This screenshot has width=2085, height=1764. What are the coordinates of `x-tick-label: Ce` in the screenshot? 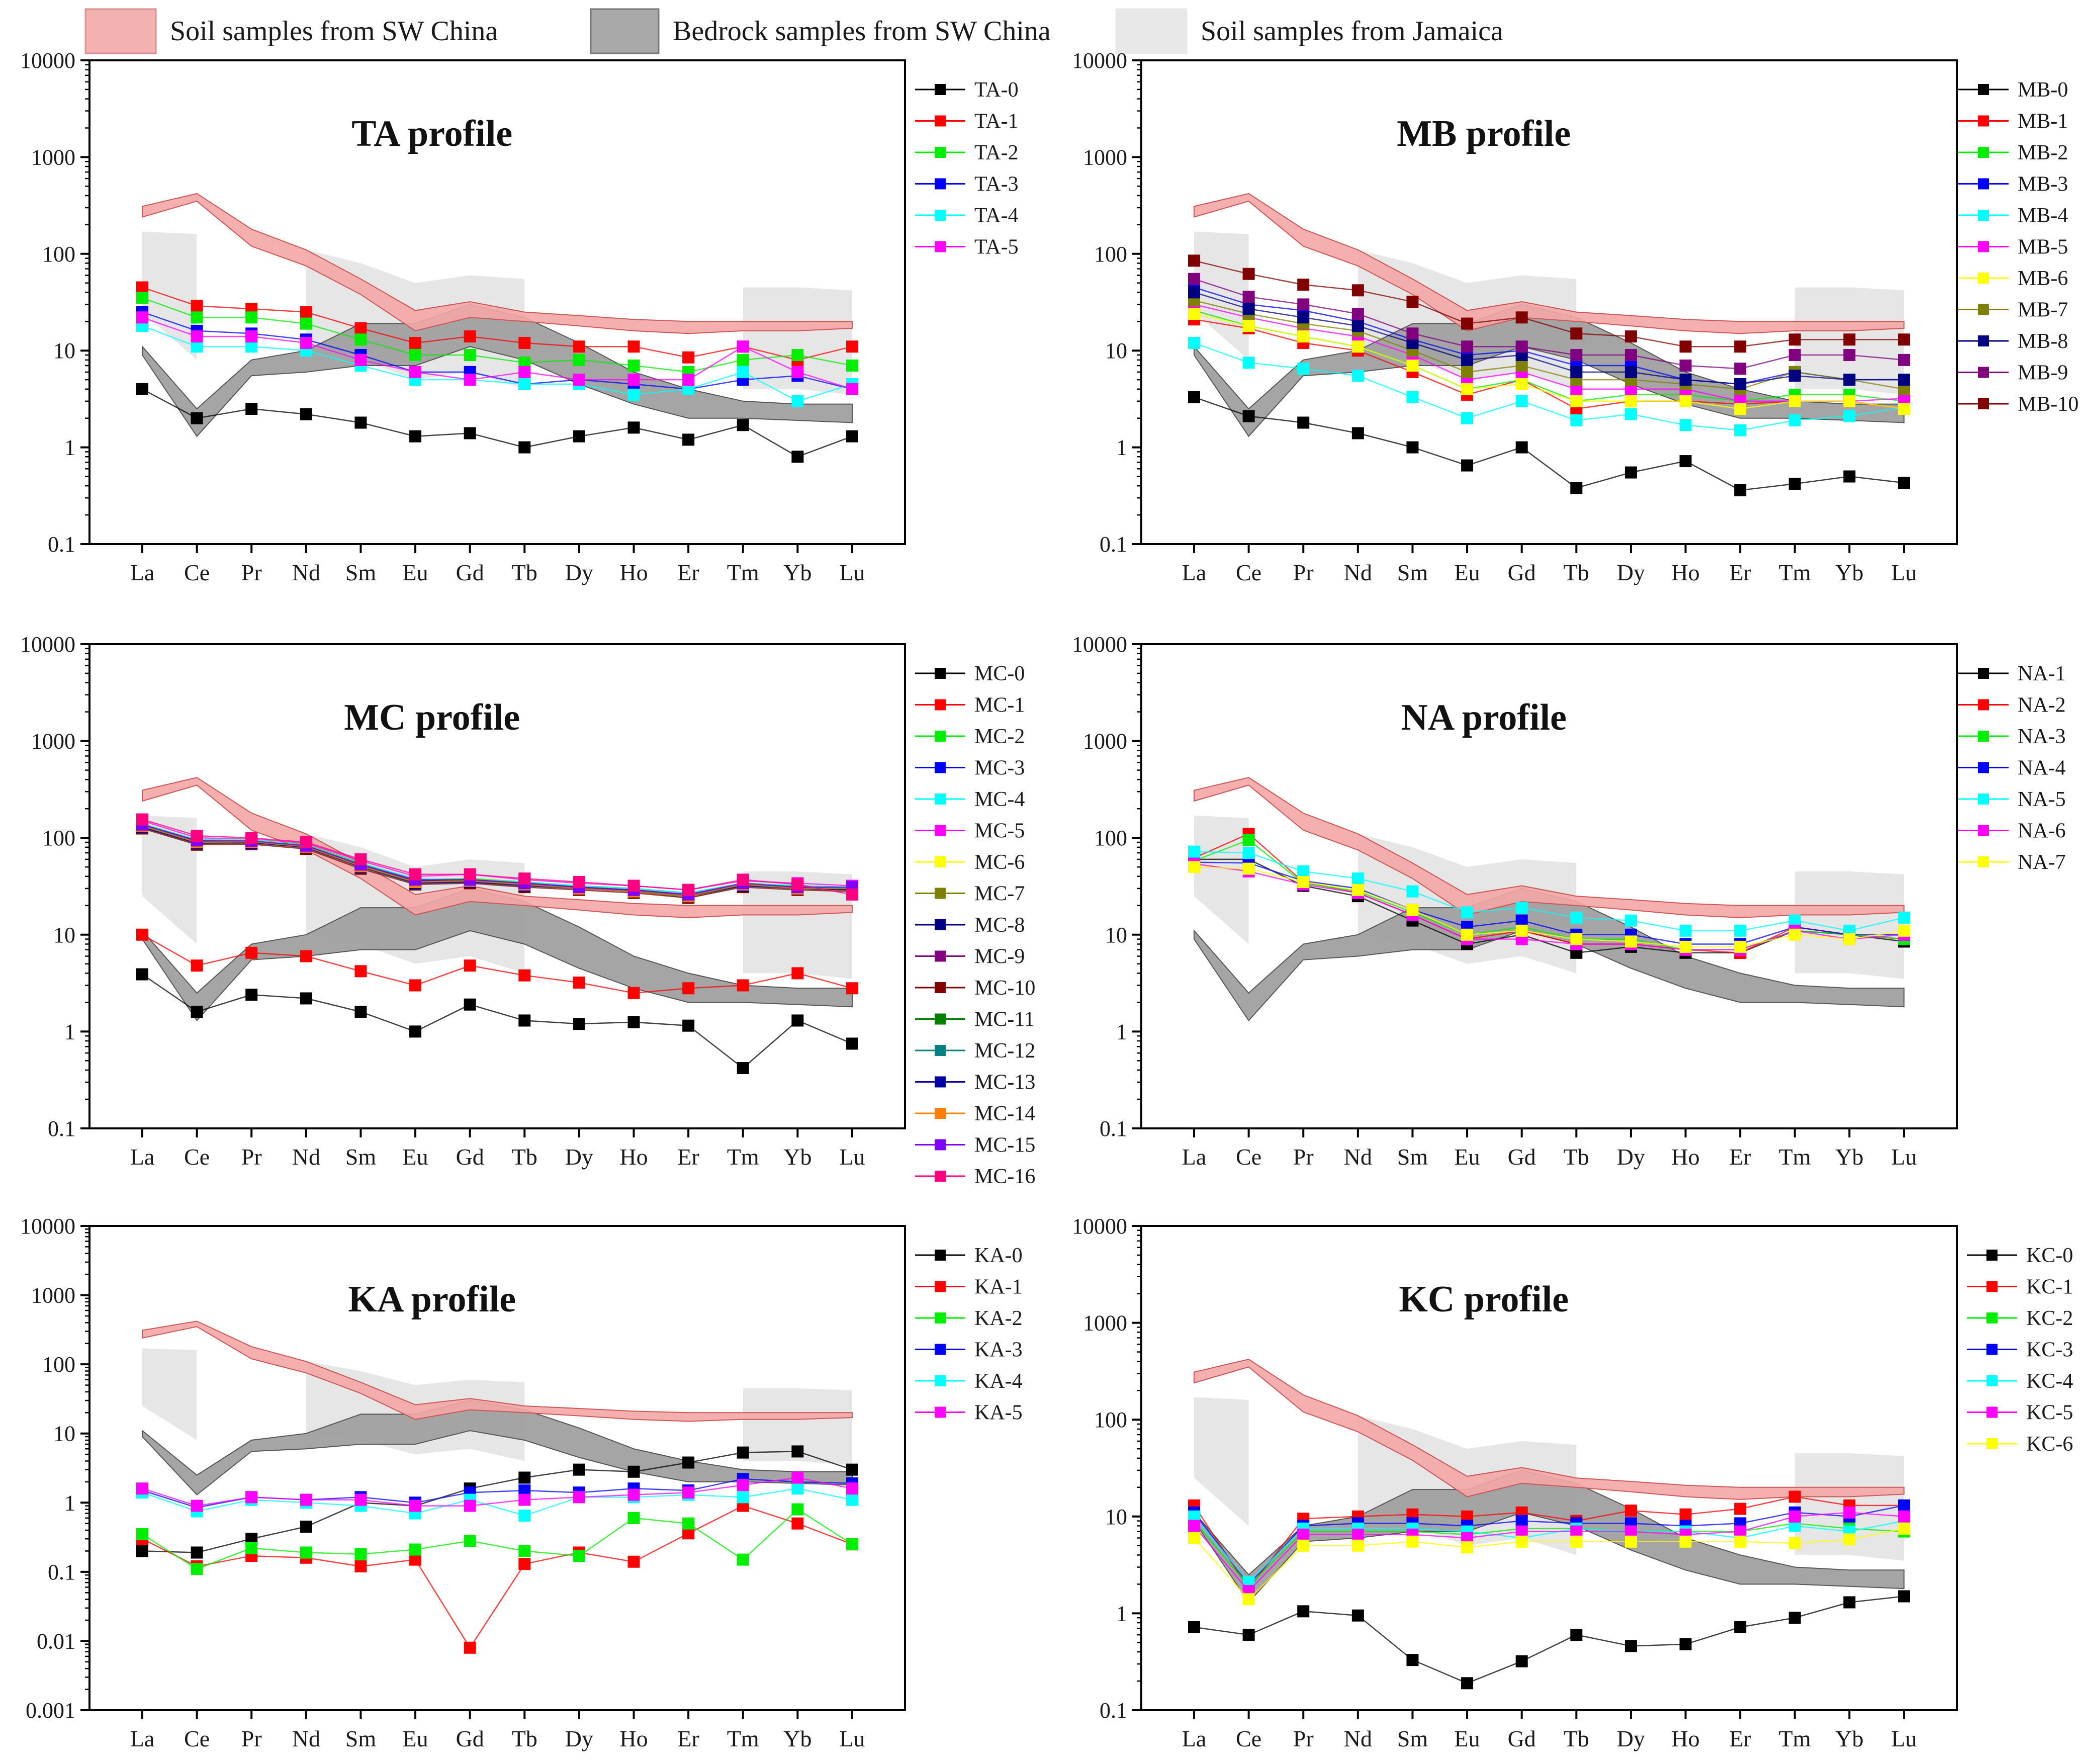 It's located at (197, 572).